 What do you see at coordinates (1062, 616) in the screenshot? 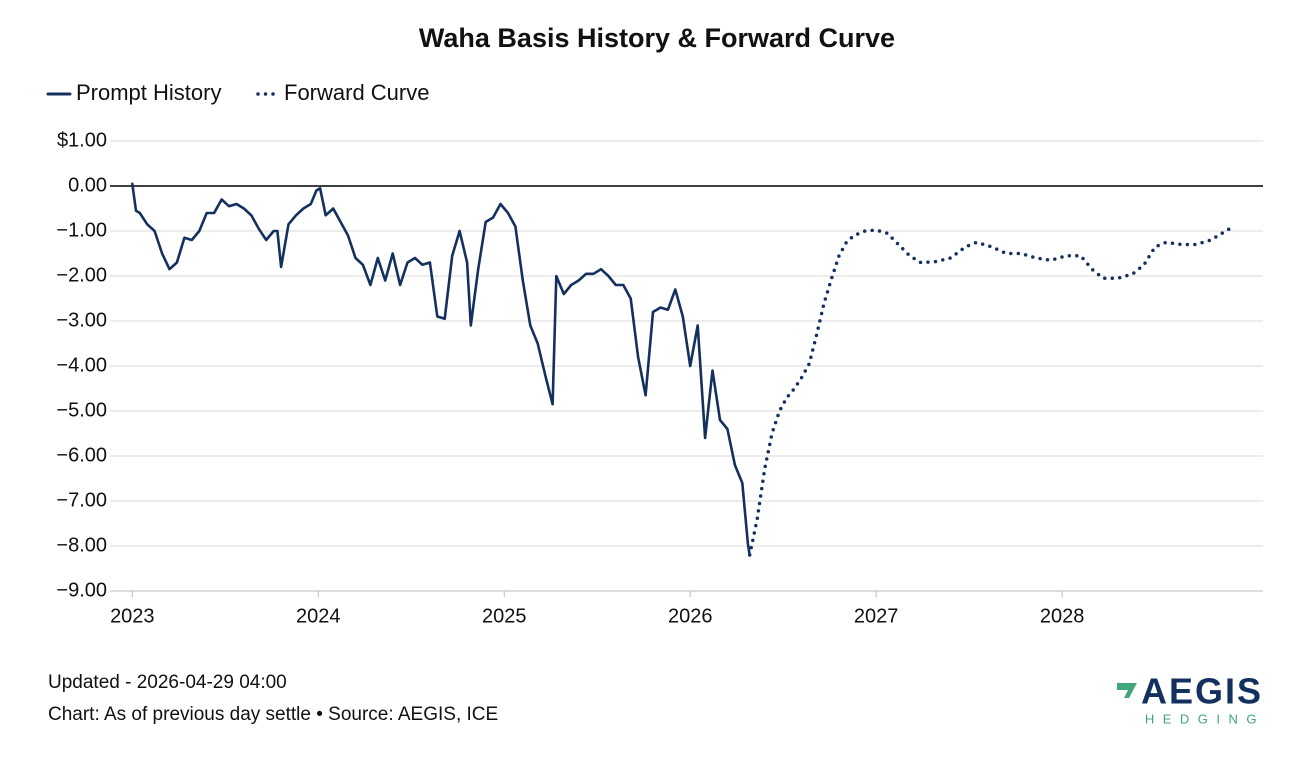
I see `x-tick-label: 2028` at bounding box center [1062, 616].